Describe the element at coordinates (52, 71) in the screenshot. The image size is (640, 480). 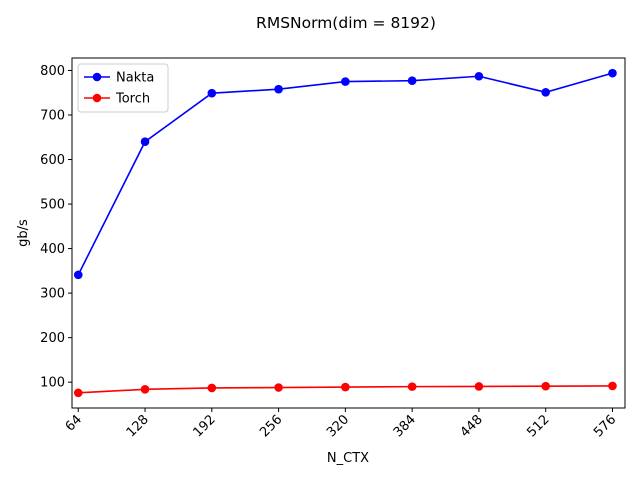
I see `y-tick-label: 800` at that location.